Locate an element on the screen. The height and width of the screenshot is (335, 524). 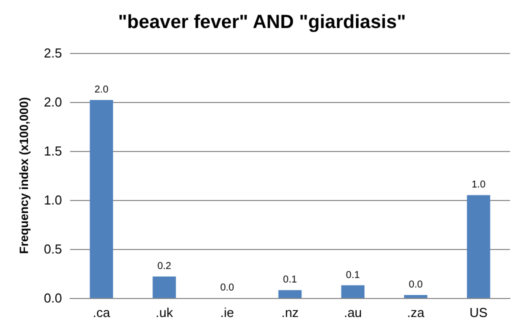
data-label: 2.0 is located at coordinates (101, 90).